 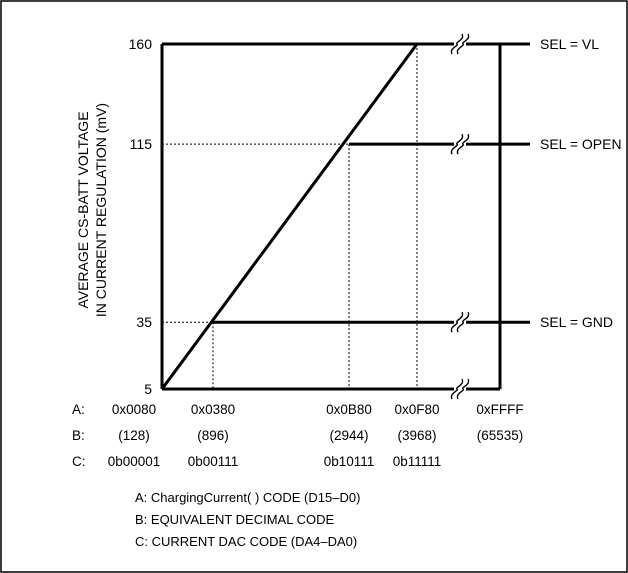 What do you see at coordinates (349, 461) in the screenshot?
I see `x-tick-c-2: 0b10111` at bounding box center [349, 461].